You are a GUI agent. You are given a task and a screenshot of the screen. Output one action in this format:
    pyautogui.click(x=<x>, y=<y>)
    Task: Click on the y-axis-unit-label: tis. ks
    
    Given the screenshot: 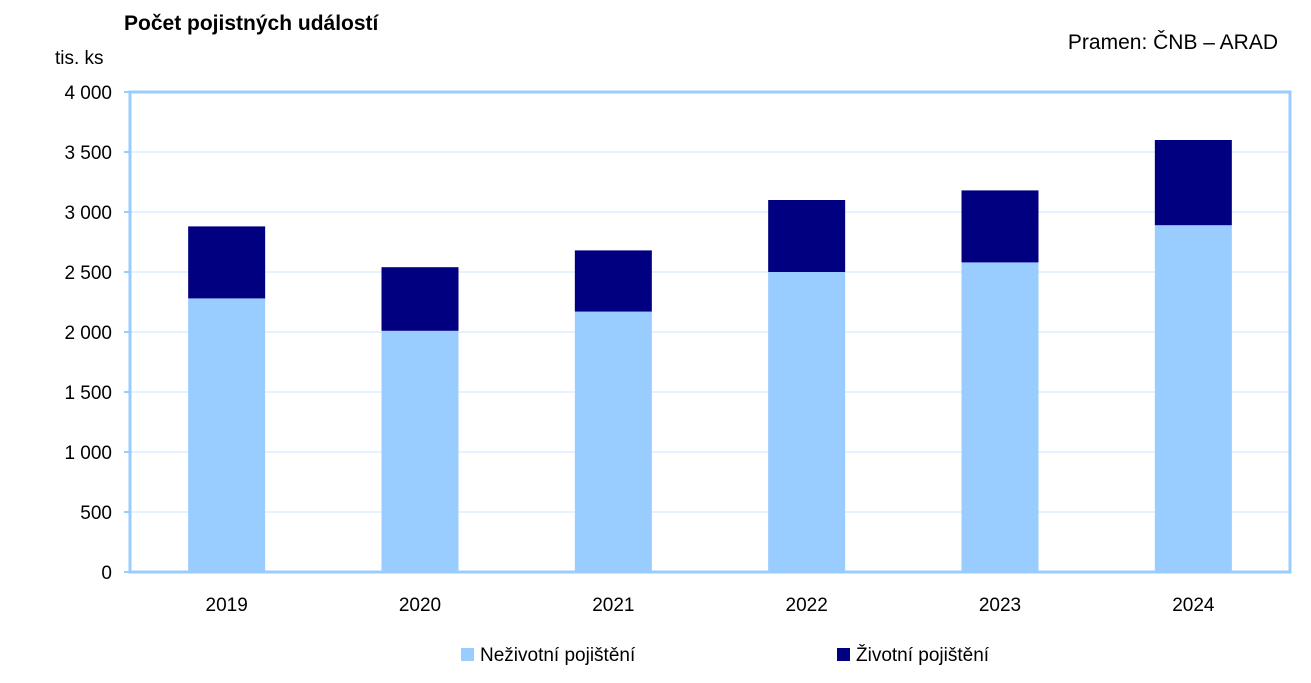 What is the action you would take?
    pyautogui.click(x=79, y=58)
    